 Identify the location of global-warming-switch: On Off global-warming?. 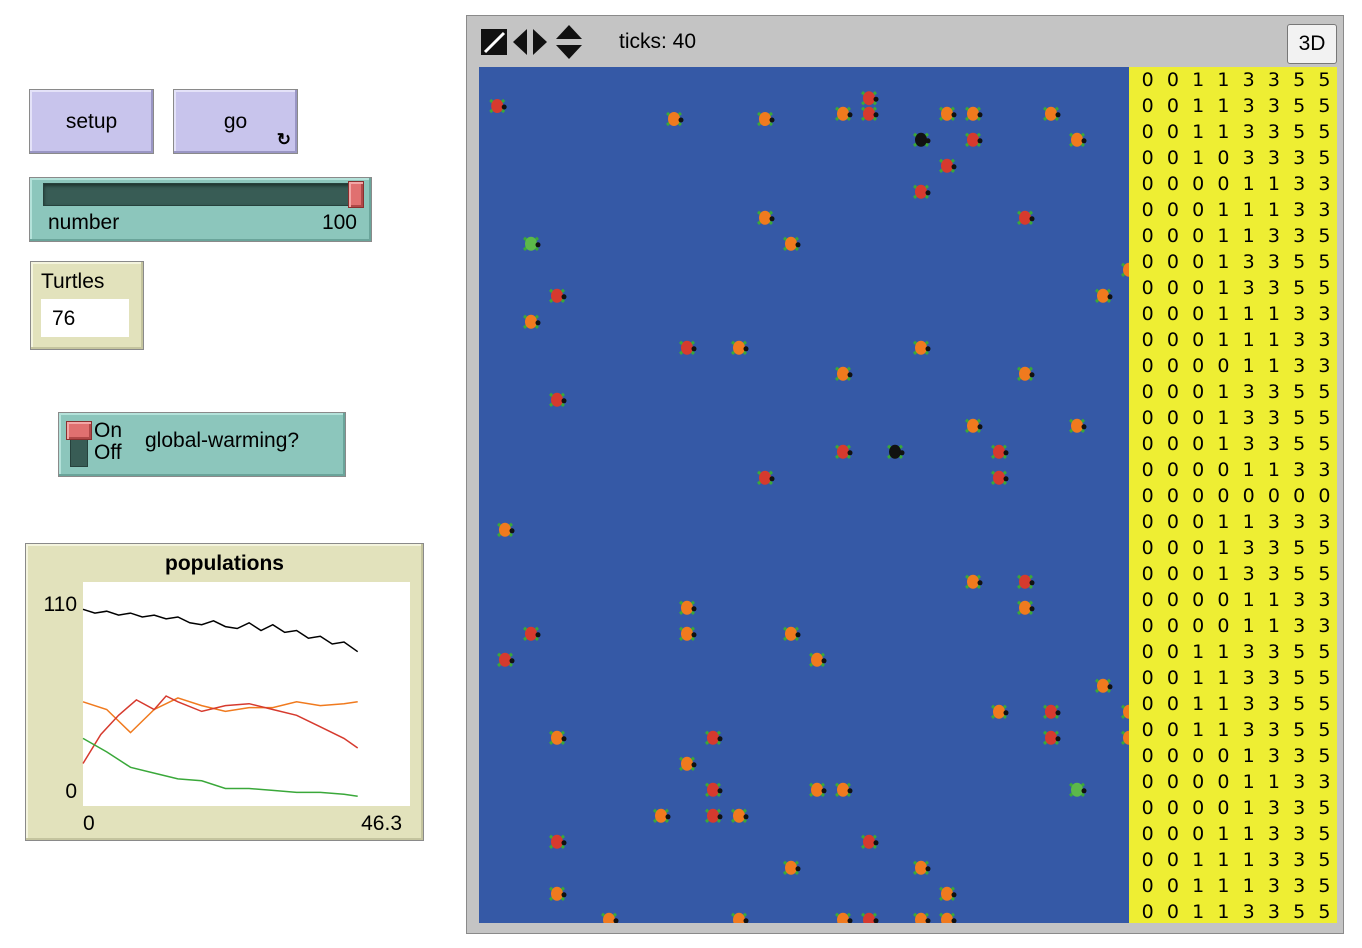
(202, 444).